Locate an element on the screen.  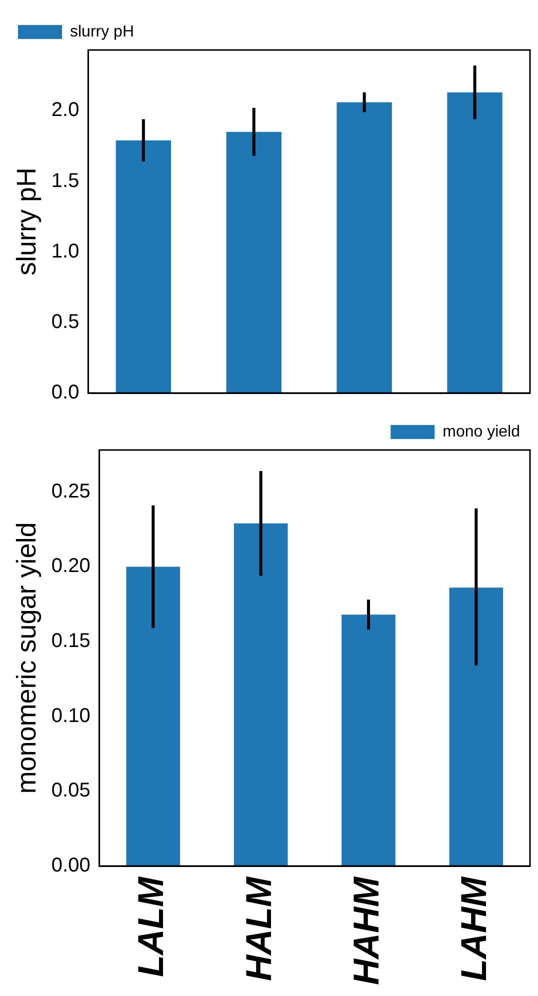
y-tick-label: 0.0 is located at coordinates (65, 393).